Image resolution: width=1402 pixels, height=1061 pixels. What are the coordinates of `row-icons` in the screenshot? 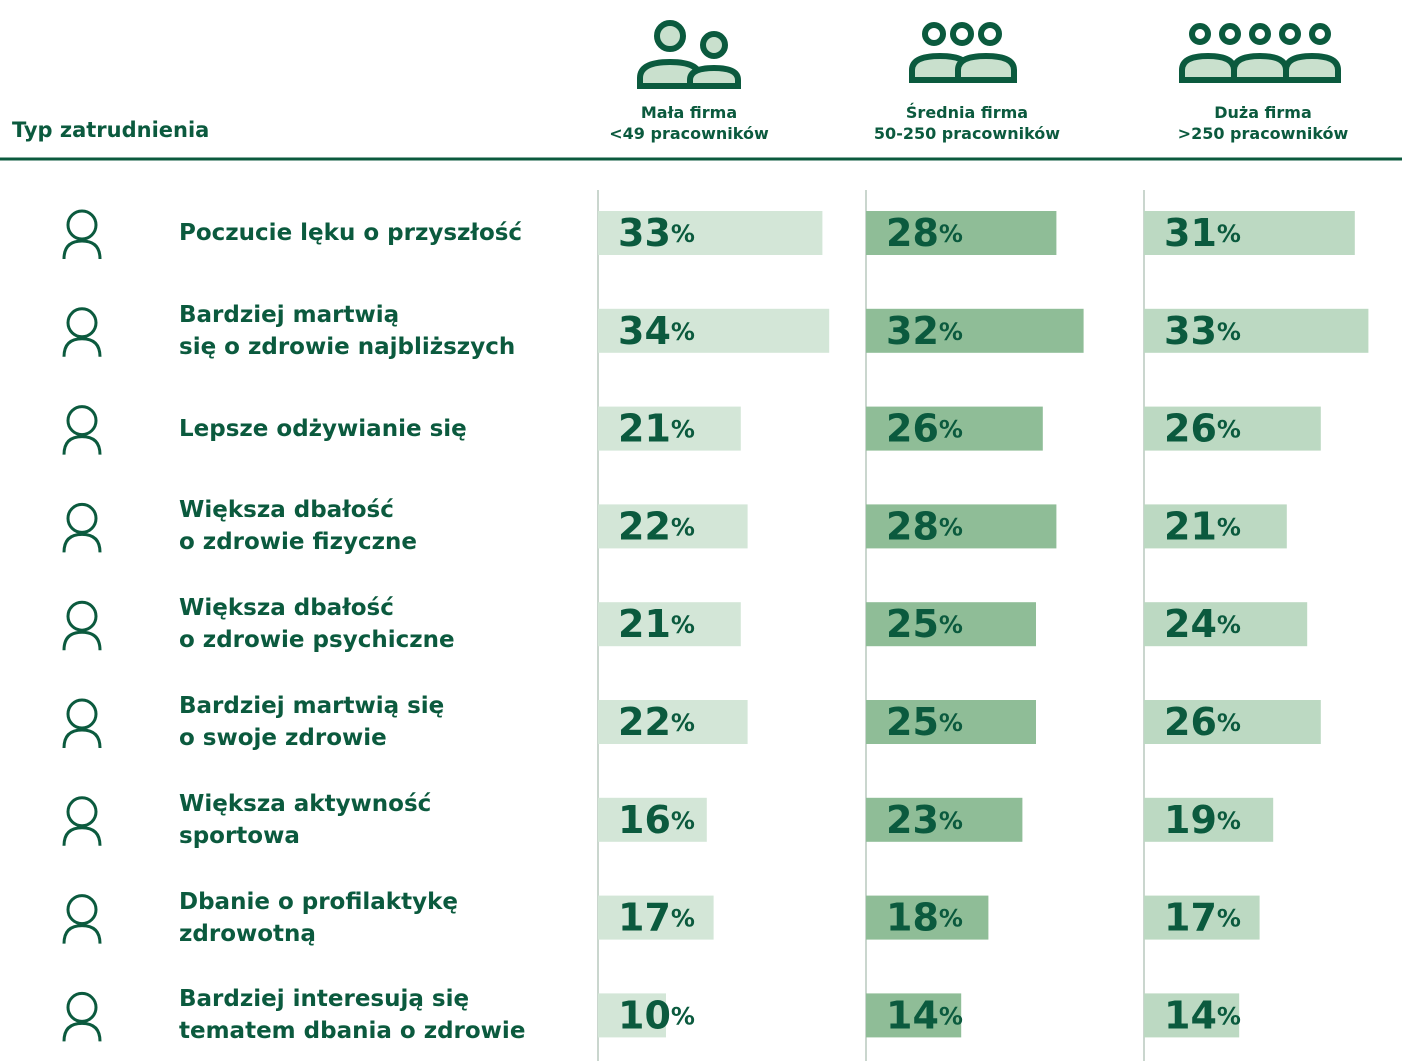 It's located at (82, 625).